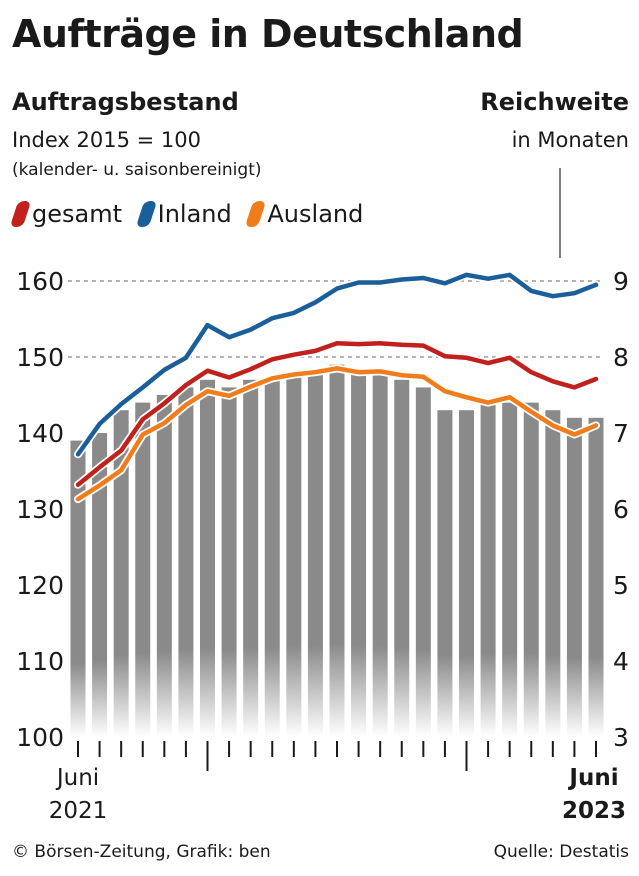 The image size is (639, 876). Describe the element at coordinates (570, 140) in the screenshot. I see `right-axis-subtitle: in Monaten` at that location.